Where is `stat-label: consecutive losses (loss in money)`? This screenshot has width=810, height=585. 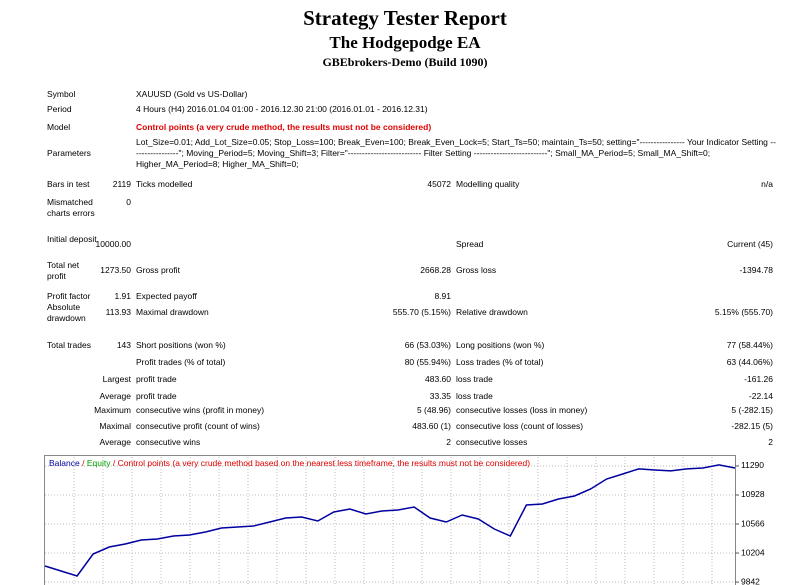
stat-label: consecutive losses (loss in money) is located at coordinates (522, 410).